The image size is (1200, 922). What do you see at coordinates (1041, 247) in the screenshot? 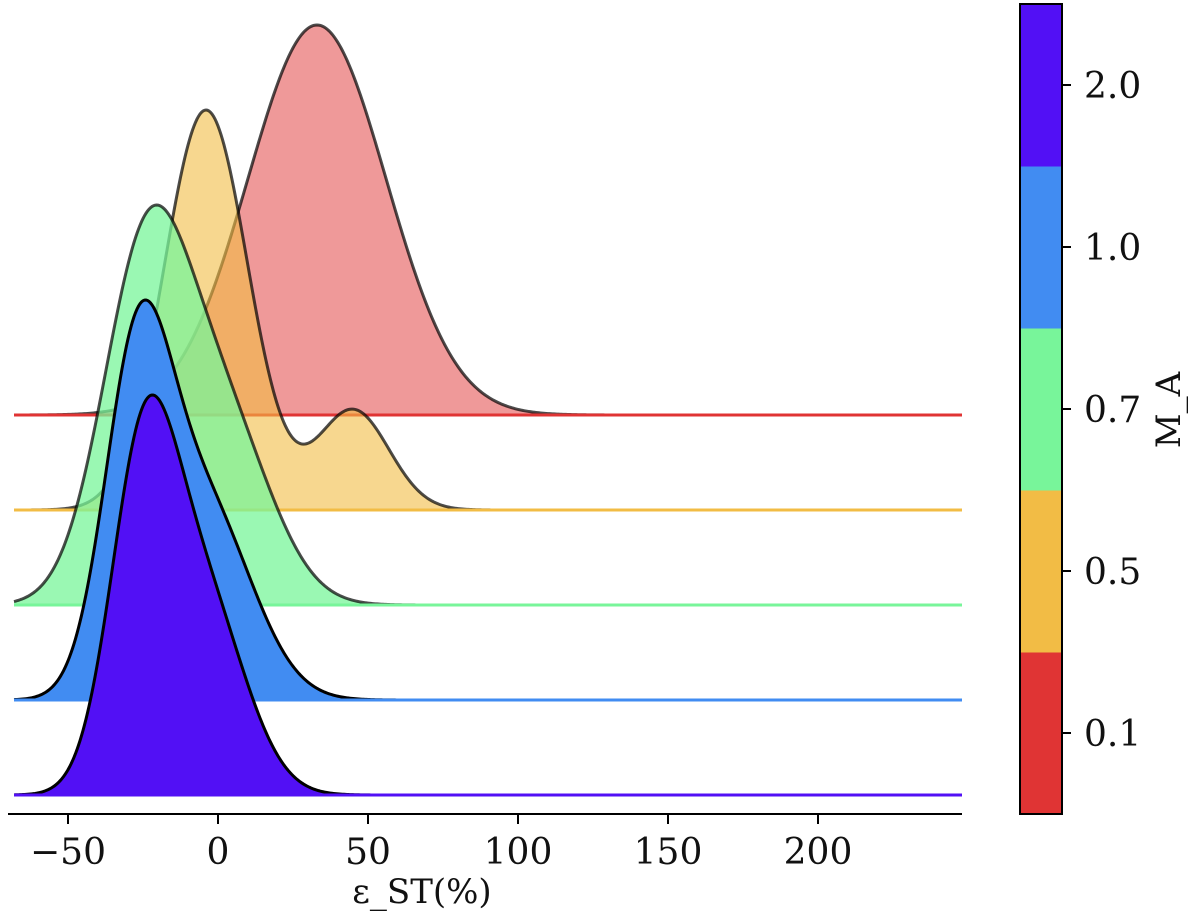
I see `colorbar-segment-1.0` at bounding box center [1041, 247].